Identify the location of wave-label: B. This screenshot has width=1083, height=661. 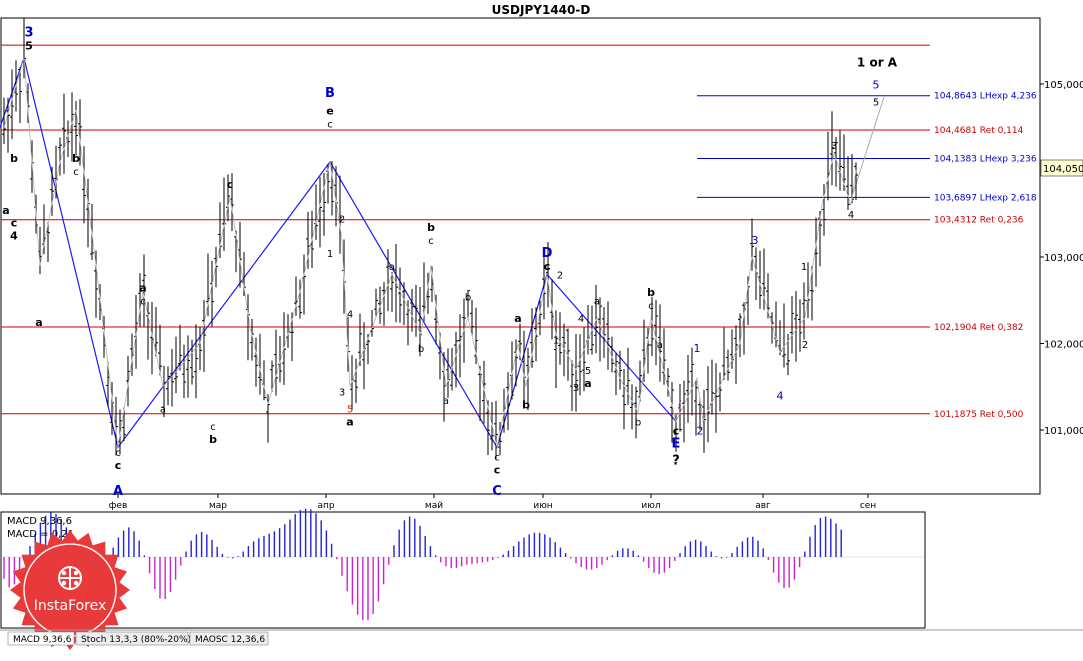
(330, 93).